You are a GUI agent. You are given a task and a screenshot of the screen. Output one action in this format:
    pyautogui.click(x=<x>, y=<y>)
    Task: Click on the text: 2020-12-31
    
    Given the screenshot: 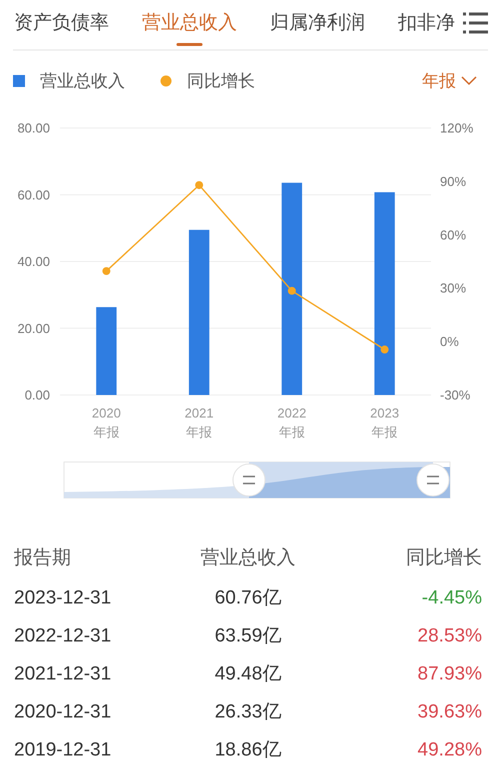 What is the action you would take?
    pyautogui.click(x=63, y=712)
    